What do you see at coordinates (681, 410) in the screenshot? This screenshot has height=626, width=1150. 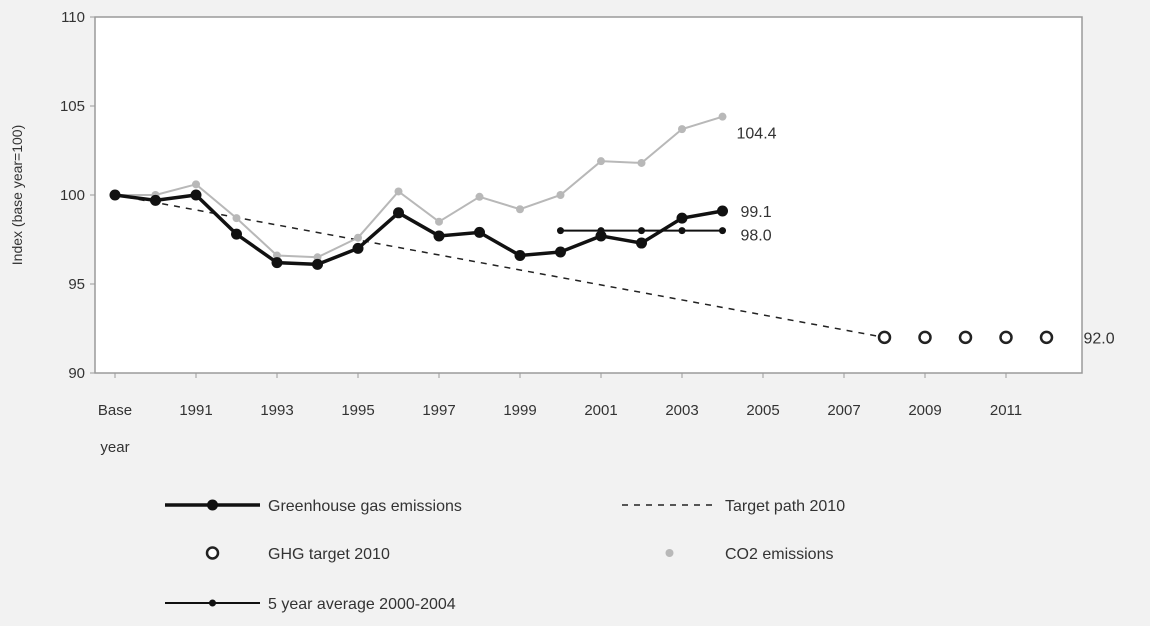 I see `x-tick-label: 2003` at bounding box center [681, 410].